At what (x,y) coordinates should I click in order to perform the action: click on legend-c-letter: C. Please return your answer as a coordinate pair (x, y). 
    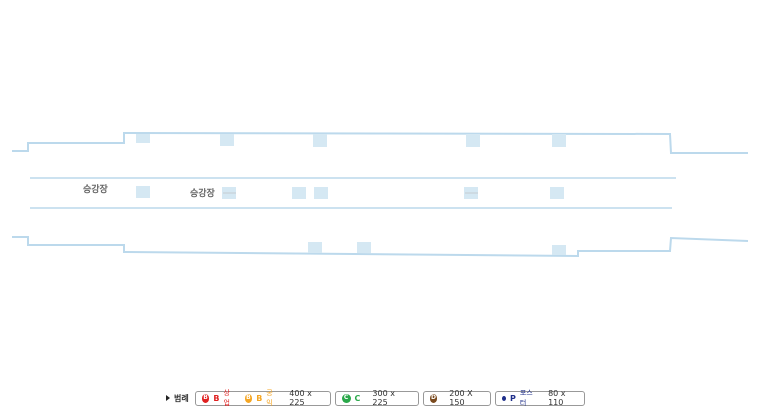
    Looking at the image, I should click on (357, 398).